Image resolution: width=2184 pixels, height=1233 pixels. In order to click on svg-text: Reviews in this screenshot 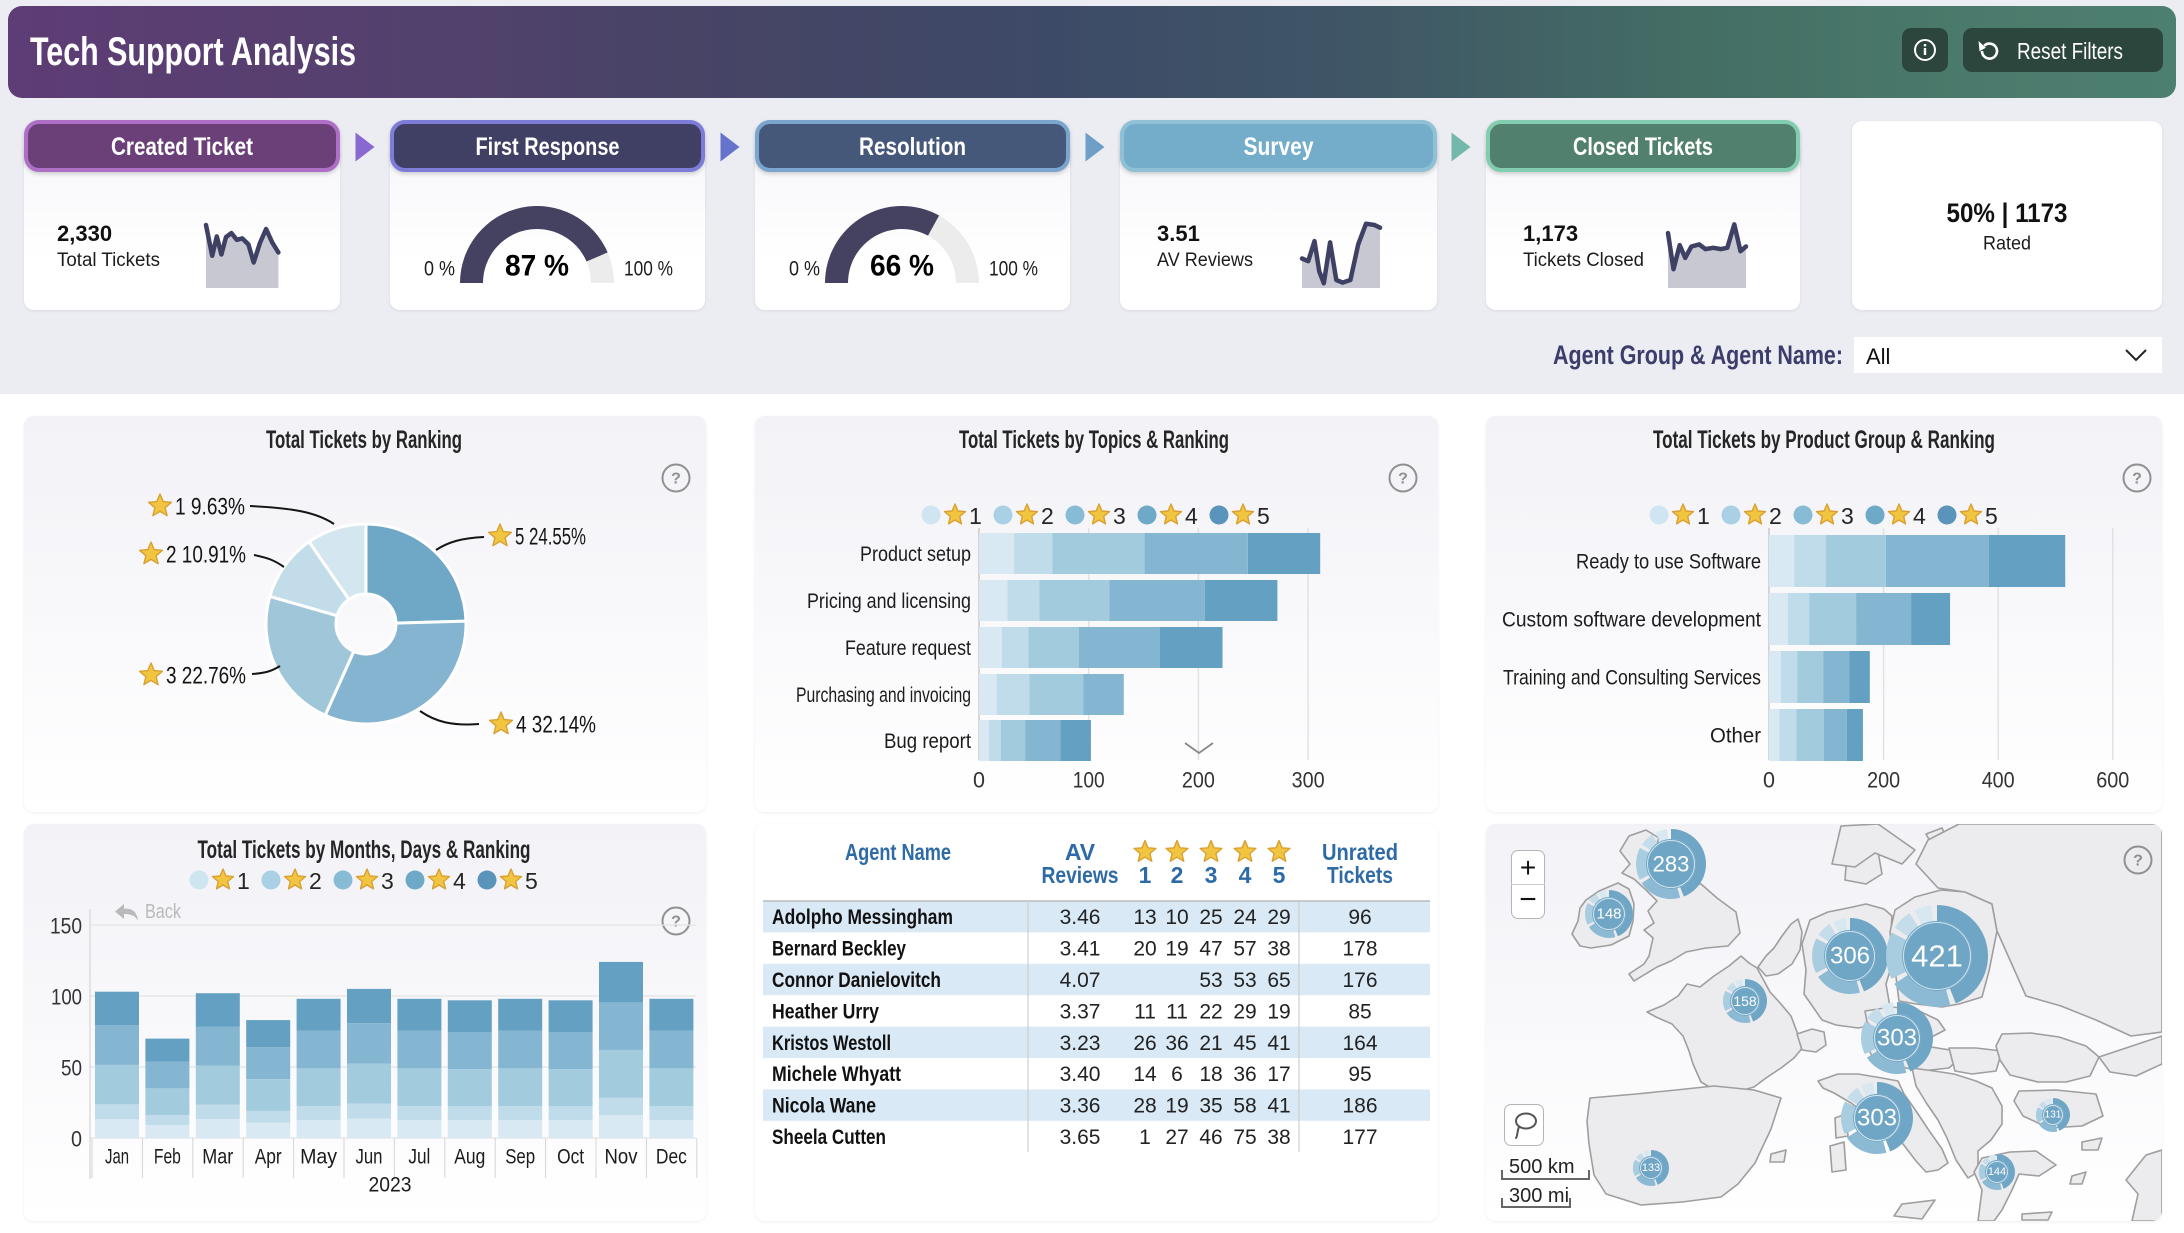, I will do `click(1080, 875)`.